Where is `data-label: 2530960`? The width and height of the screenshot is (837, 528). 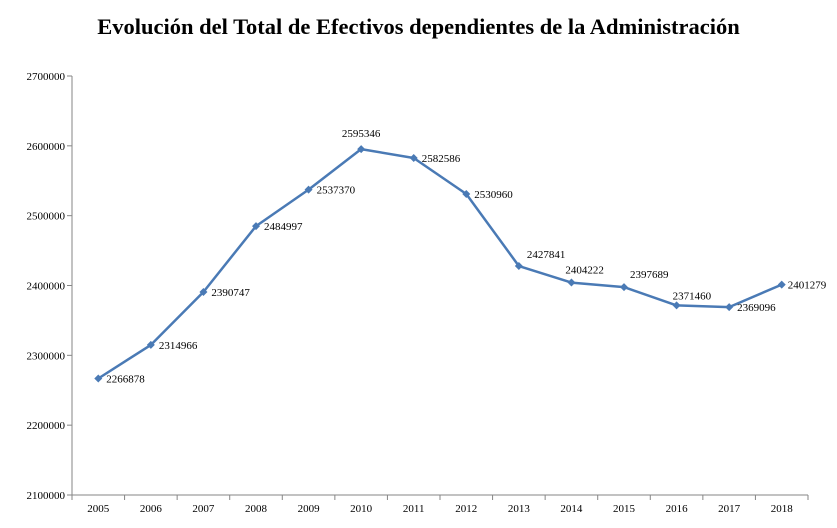
data-label: 2530960 is located at coordinates (493, 195).